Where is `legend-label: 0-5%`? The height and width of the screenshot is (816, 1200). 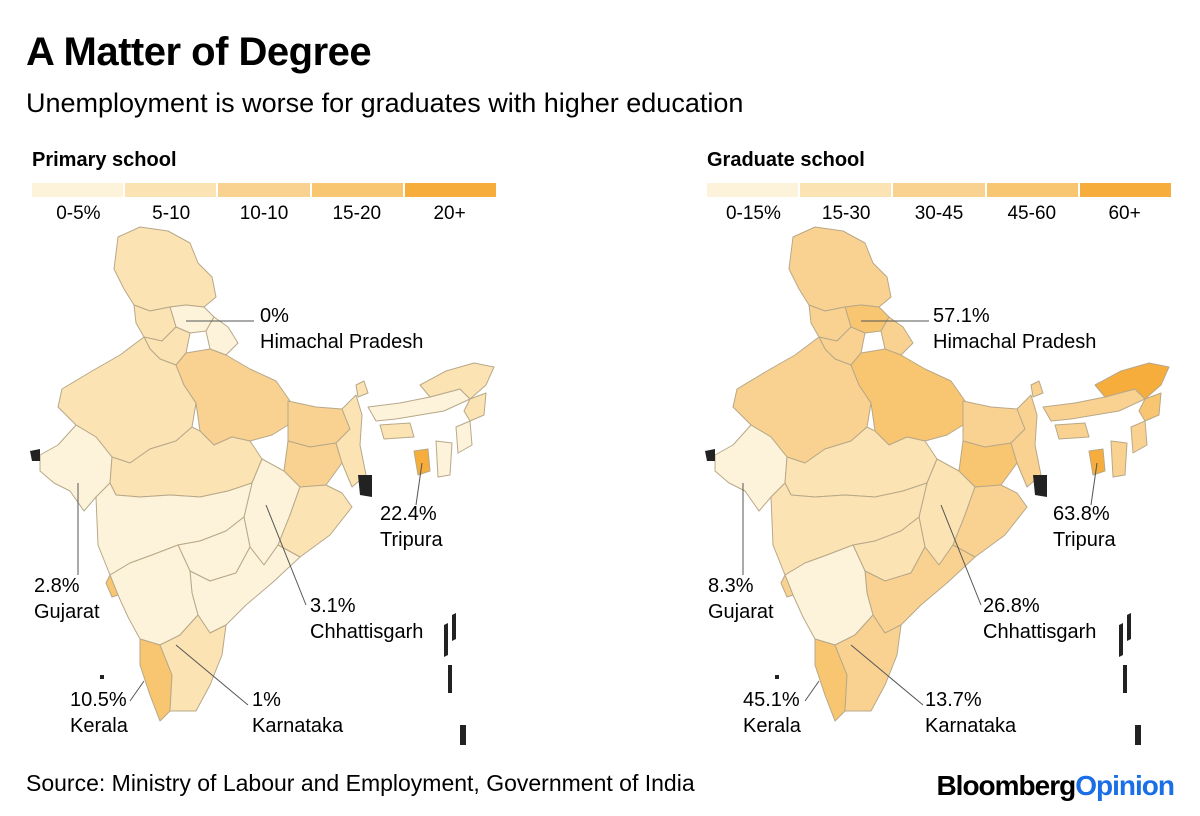 legend-label: 0-5% is located at coordinates (78, 213).